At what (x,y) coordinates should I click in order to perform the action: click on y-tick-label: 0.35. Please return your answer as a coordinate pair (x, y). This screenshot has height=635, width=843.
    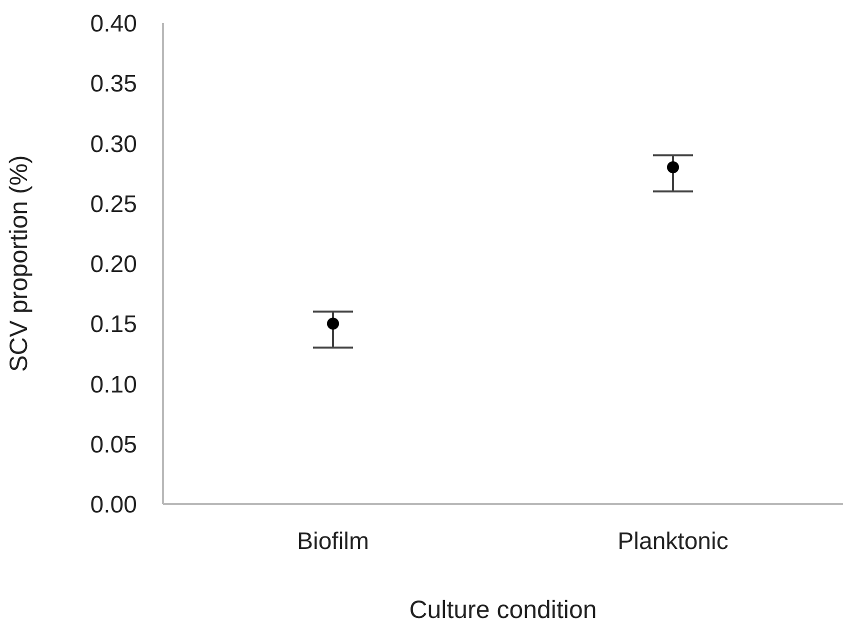
    Looking at the image, I should click on (113, 84).